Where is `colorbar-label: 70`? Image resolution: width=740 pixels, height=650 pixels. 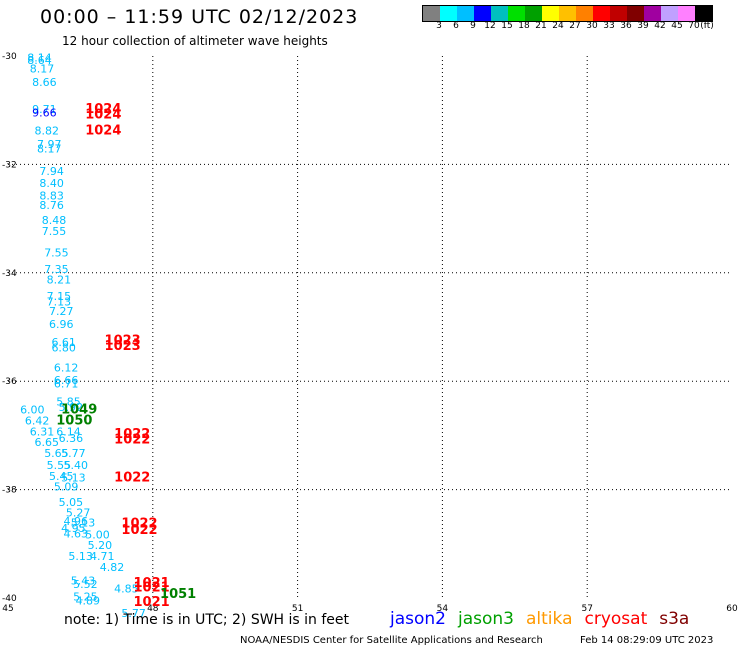
colorbar-label: 70 is located at coordinates (694, 26).